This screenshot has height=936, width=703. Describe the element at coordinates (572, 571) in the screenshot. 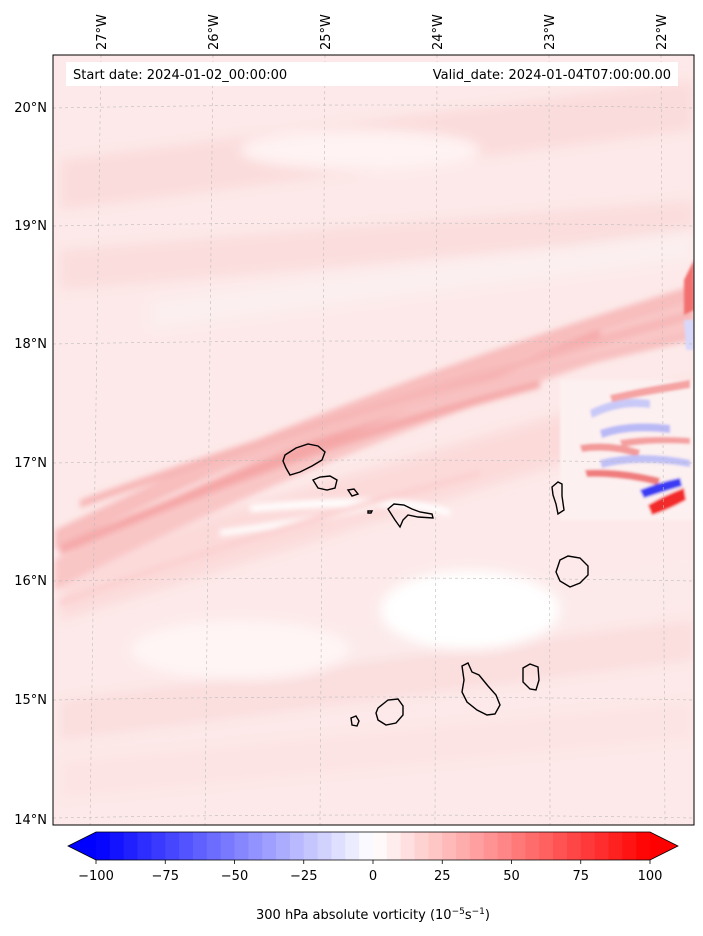

I see `island-boa-vista` at that location.